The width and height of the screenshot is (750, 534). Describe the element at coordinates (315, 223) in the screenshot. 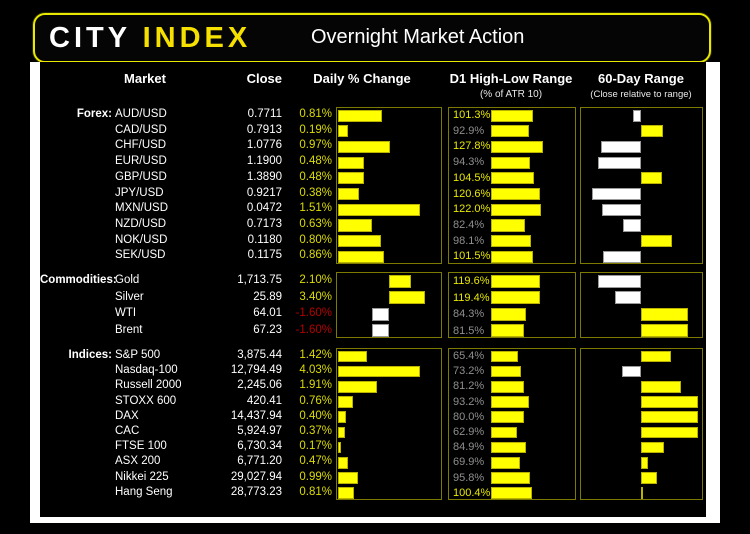

I see `daily-change-value: 0.63%` at that location.